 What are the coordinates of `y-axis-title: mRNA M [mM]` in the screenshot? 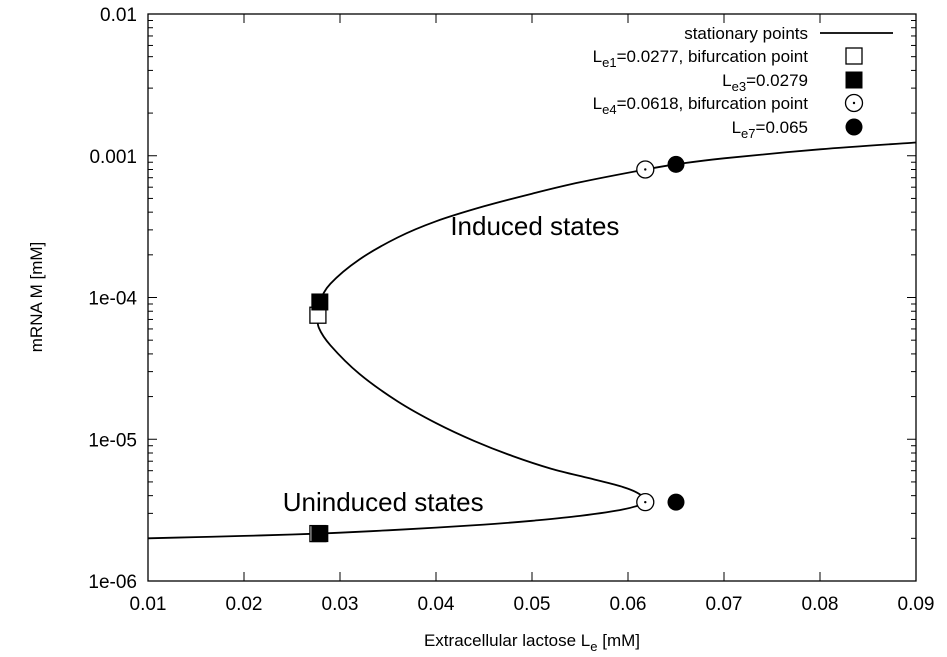 It's located at (36, 297).